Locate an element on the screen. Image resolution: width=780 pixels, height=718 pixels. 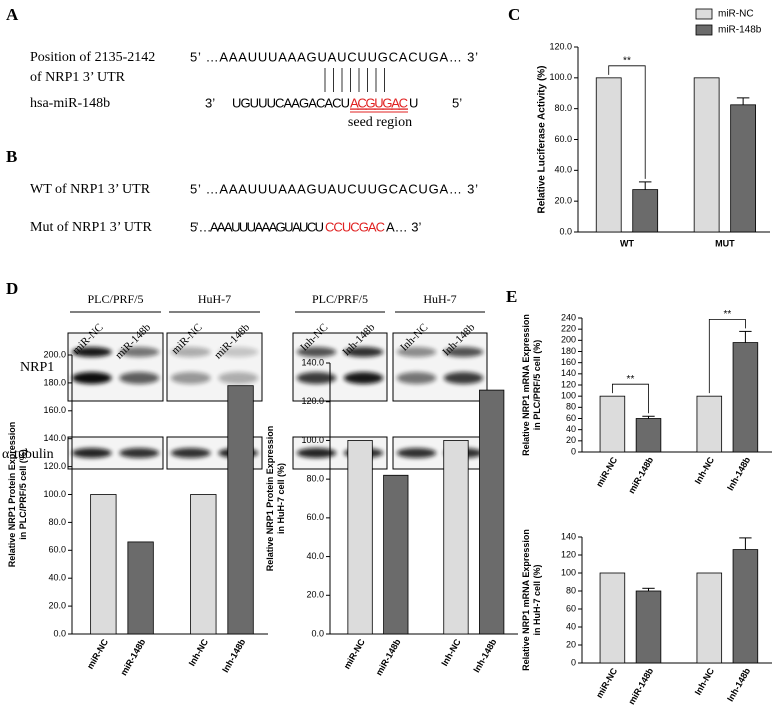
pairing-lines is located at coordinates (354, 80).